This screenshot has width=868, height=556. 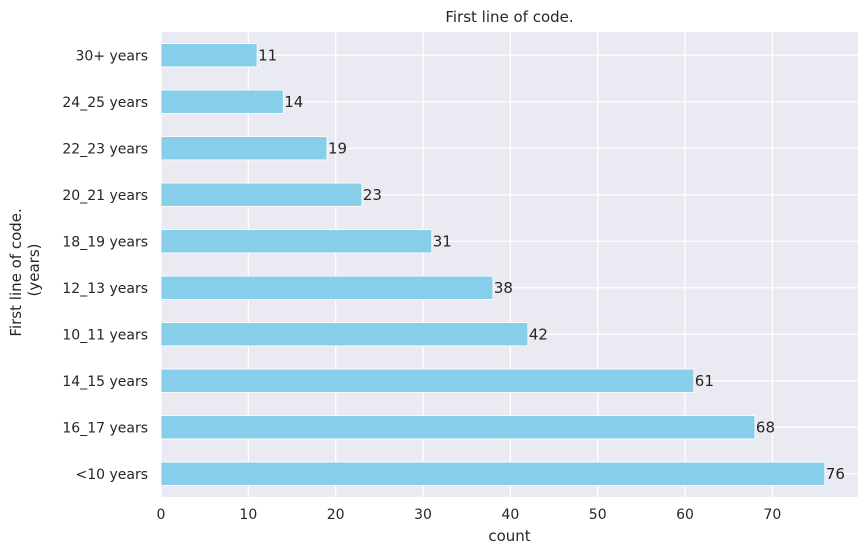 I want to click on y-axis-label: First line of code. (years), so click(x=25, y=269).